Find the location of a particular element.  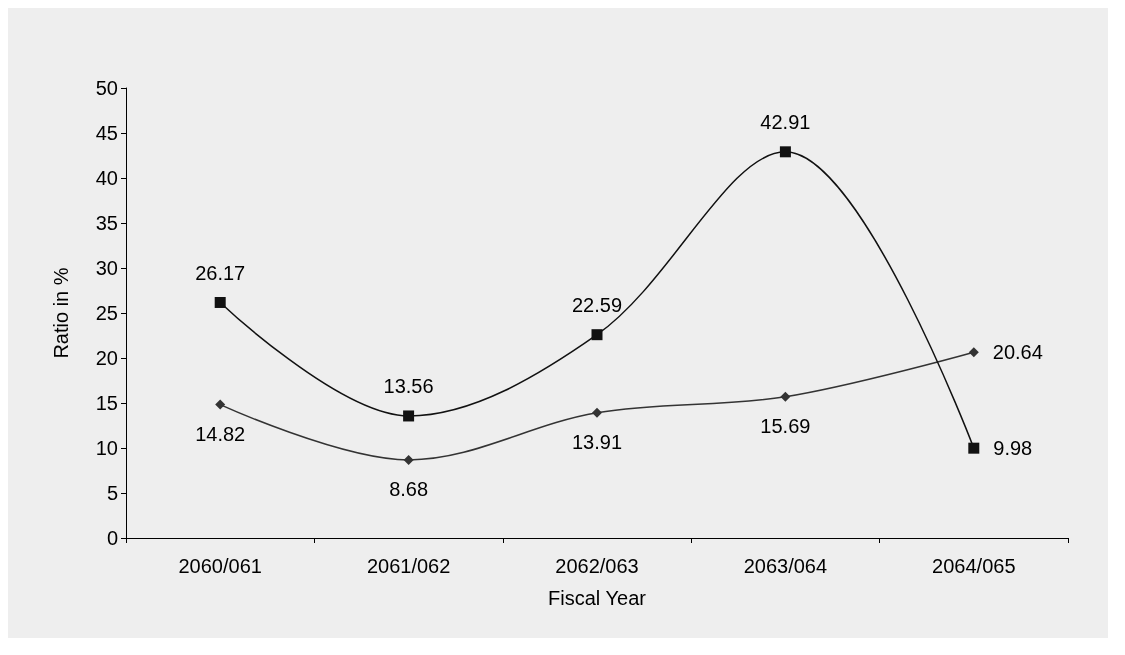

y-axis-title: Ratio in % is located at coordinates (61, 313).